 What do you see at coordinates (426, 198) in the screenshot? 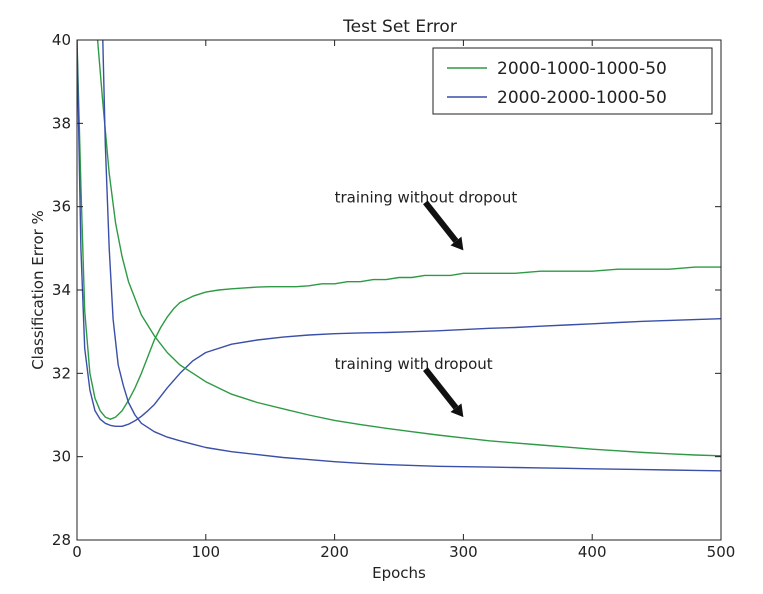
I see `annotation-text: training without dropout` at bounding box center [426, 198].